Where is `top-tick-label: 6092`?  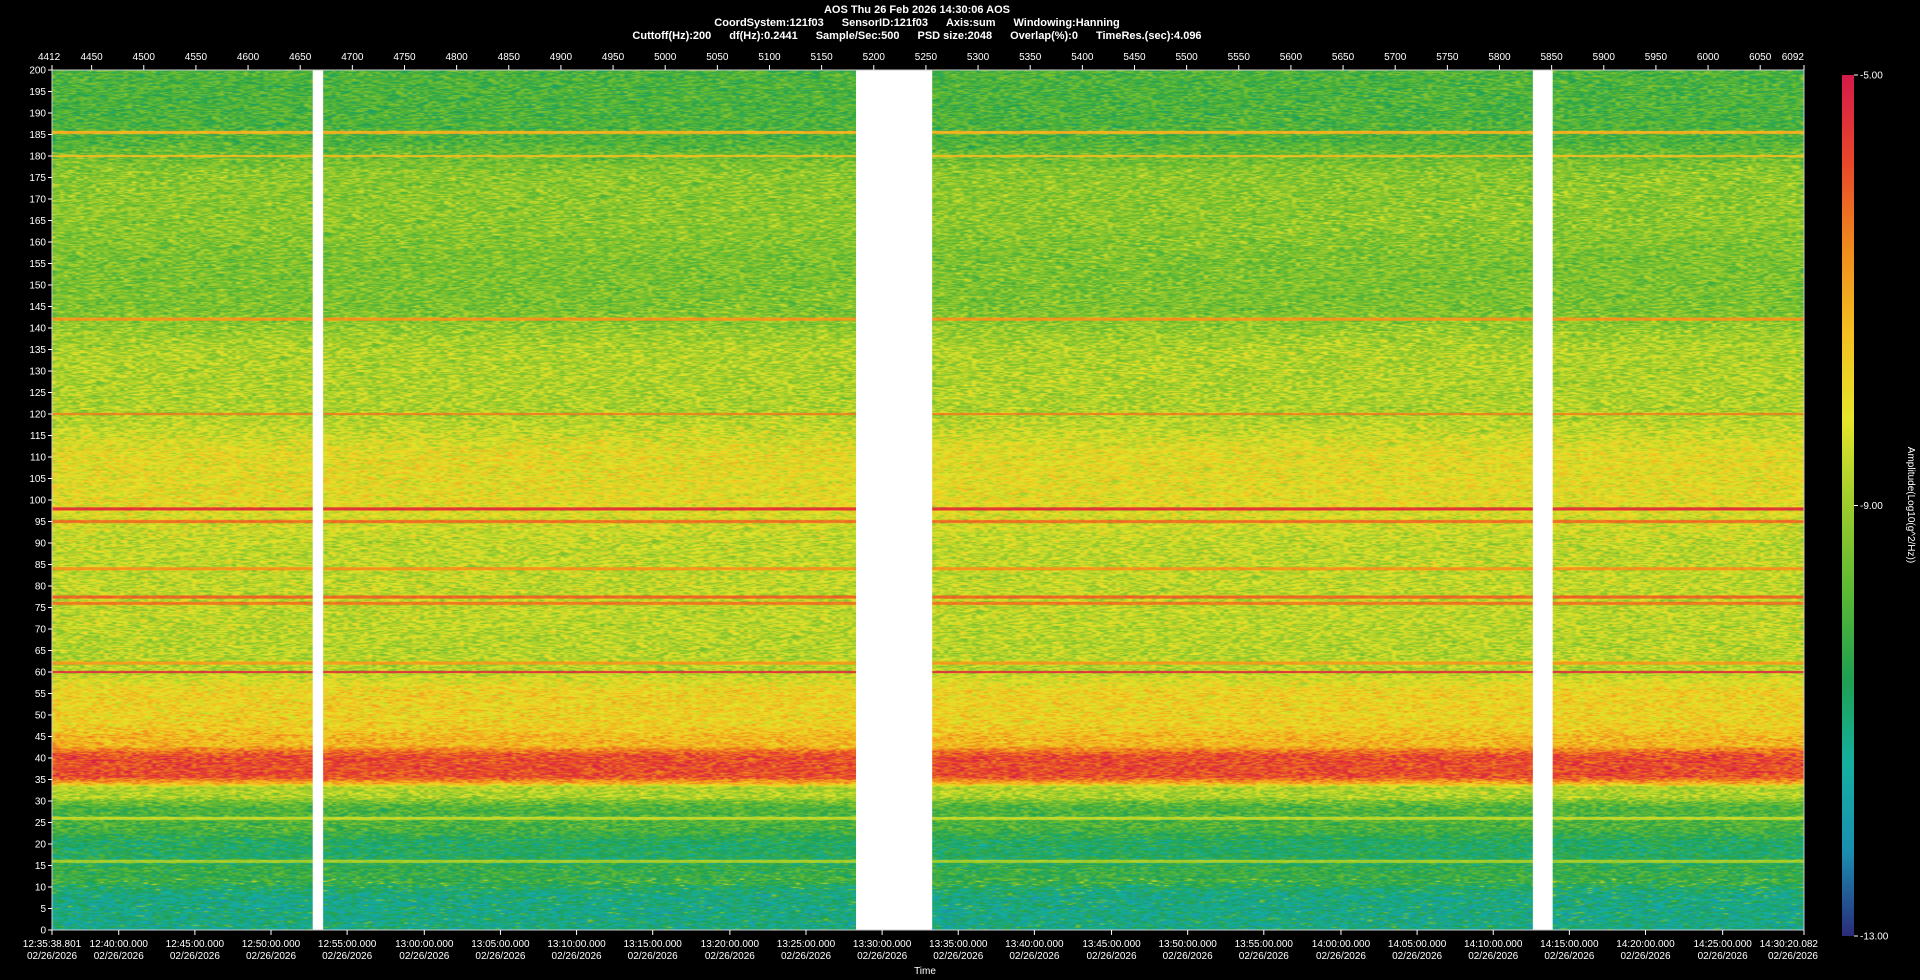
top-tick-label: 6092 is located at coordinates (1793, 57).